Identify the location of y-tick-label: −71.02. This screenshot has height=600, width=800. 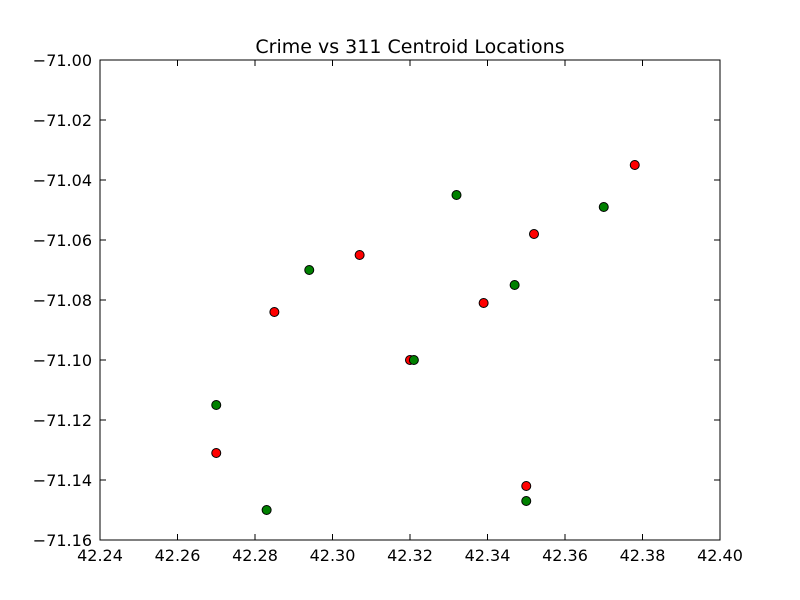
(62, 120).